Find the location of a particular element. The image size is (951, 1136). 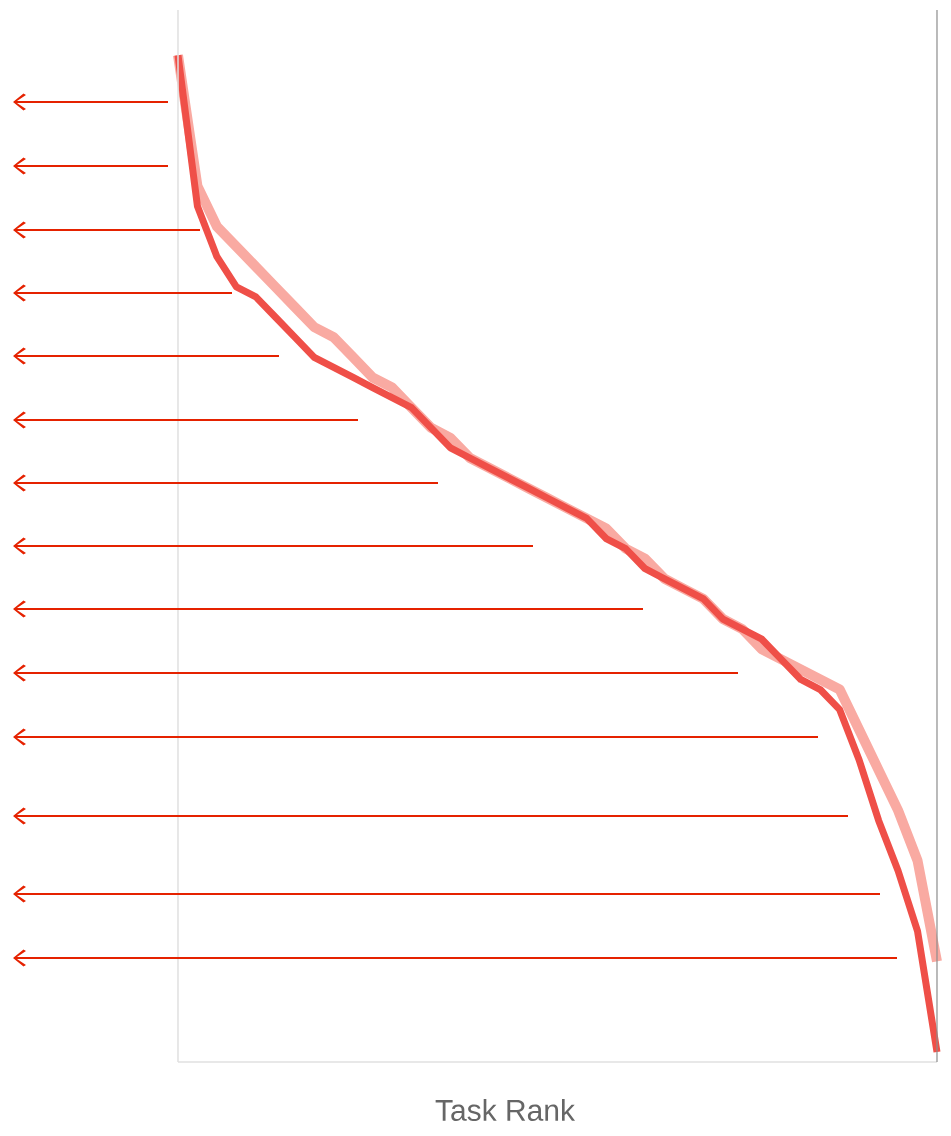

x-axis-title: Task Rank is located at coordinates (505, 1110).